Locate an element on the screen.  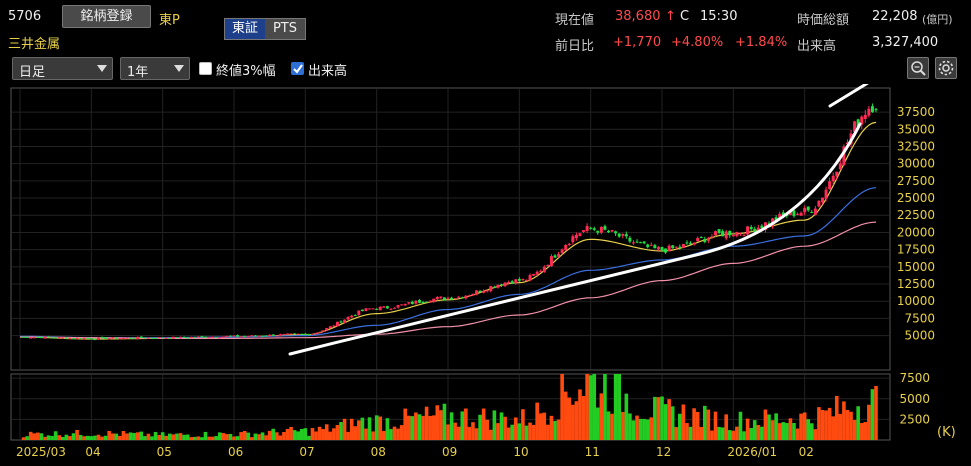
y-tick-label: 17500 is located at coordinates (916, 250).